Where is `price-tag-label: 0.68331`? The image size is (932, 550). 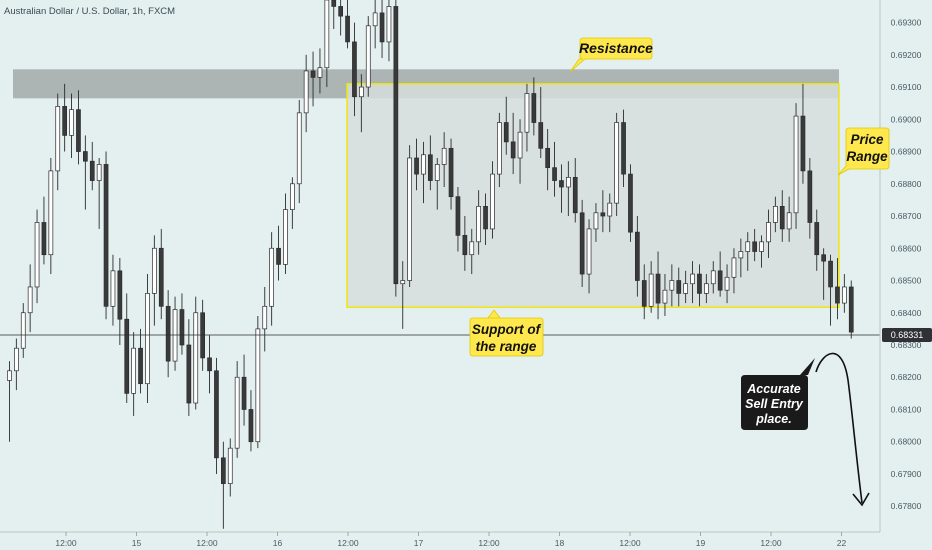 price-tag-label: 0.68331 is located at coordinates (907, 335).